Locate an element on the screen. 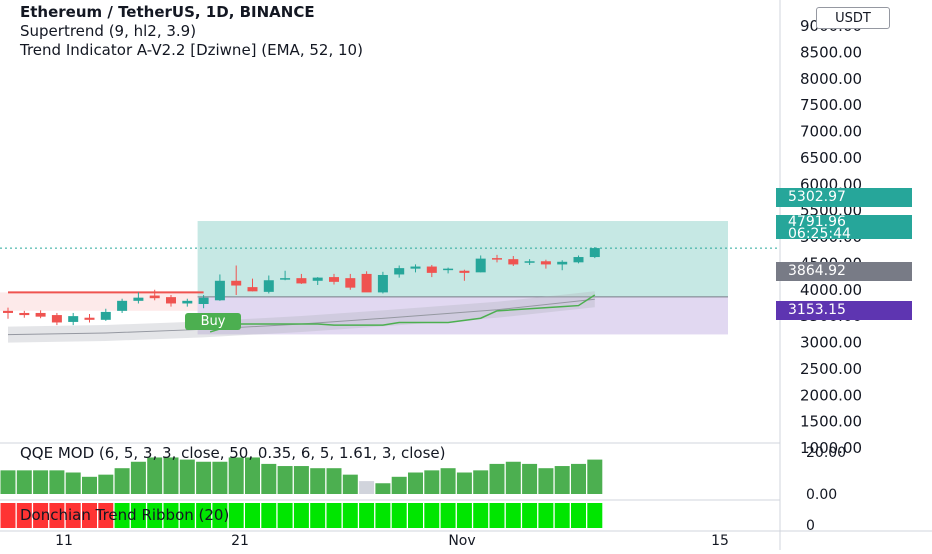 The width and height of the screenshot is (932, 554). qqe-axis-label: 0.00 is located at coordinates (821, 495).